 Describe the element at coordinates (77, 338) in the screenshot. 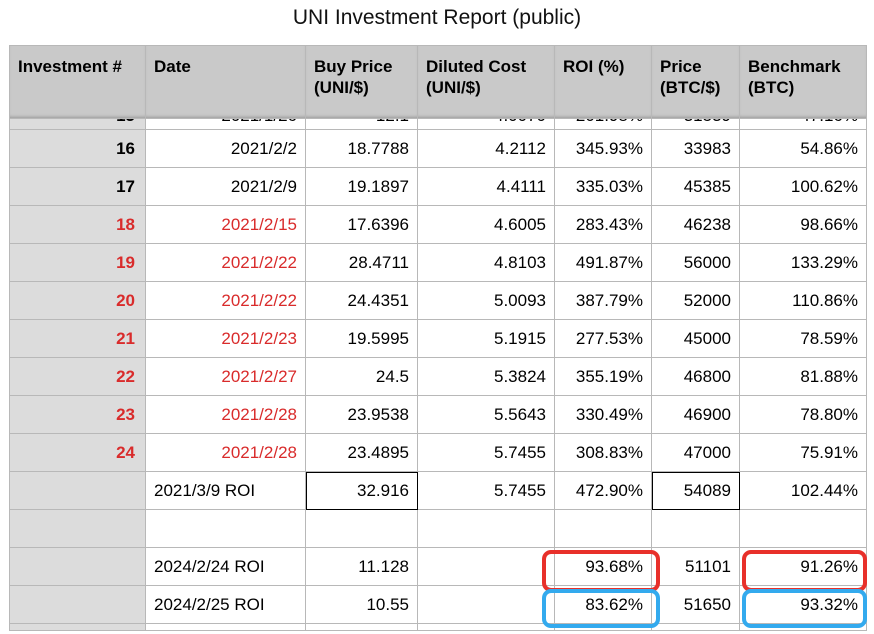

I see `cell-investment-number: 21` at that location.